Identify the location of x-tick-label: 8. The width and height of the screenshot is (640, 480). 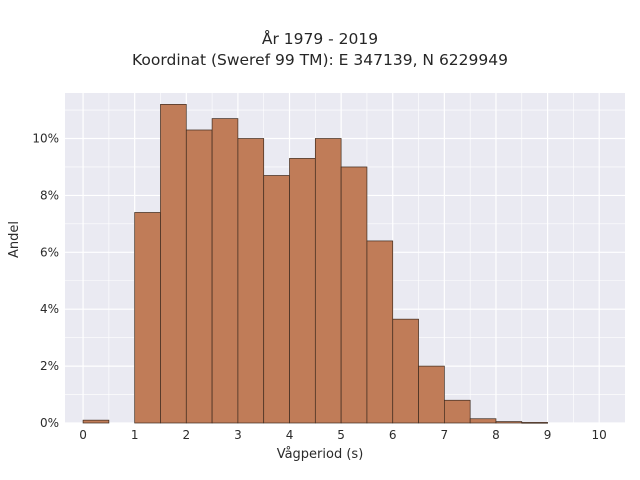
(496, 435).